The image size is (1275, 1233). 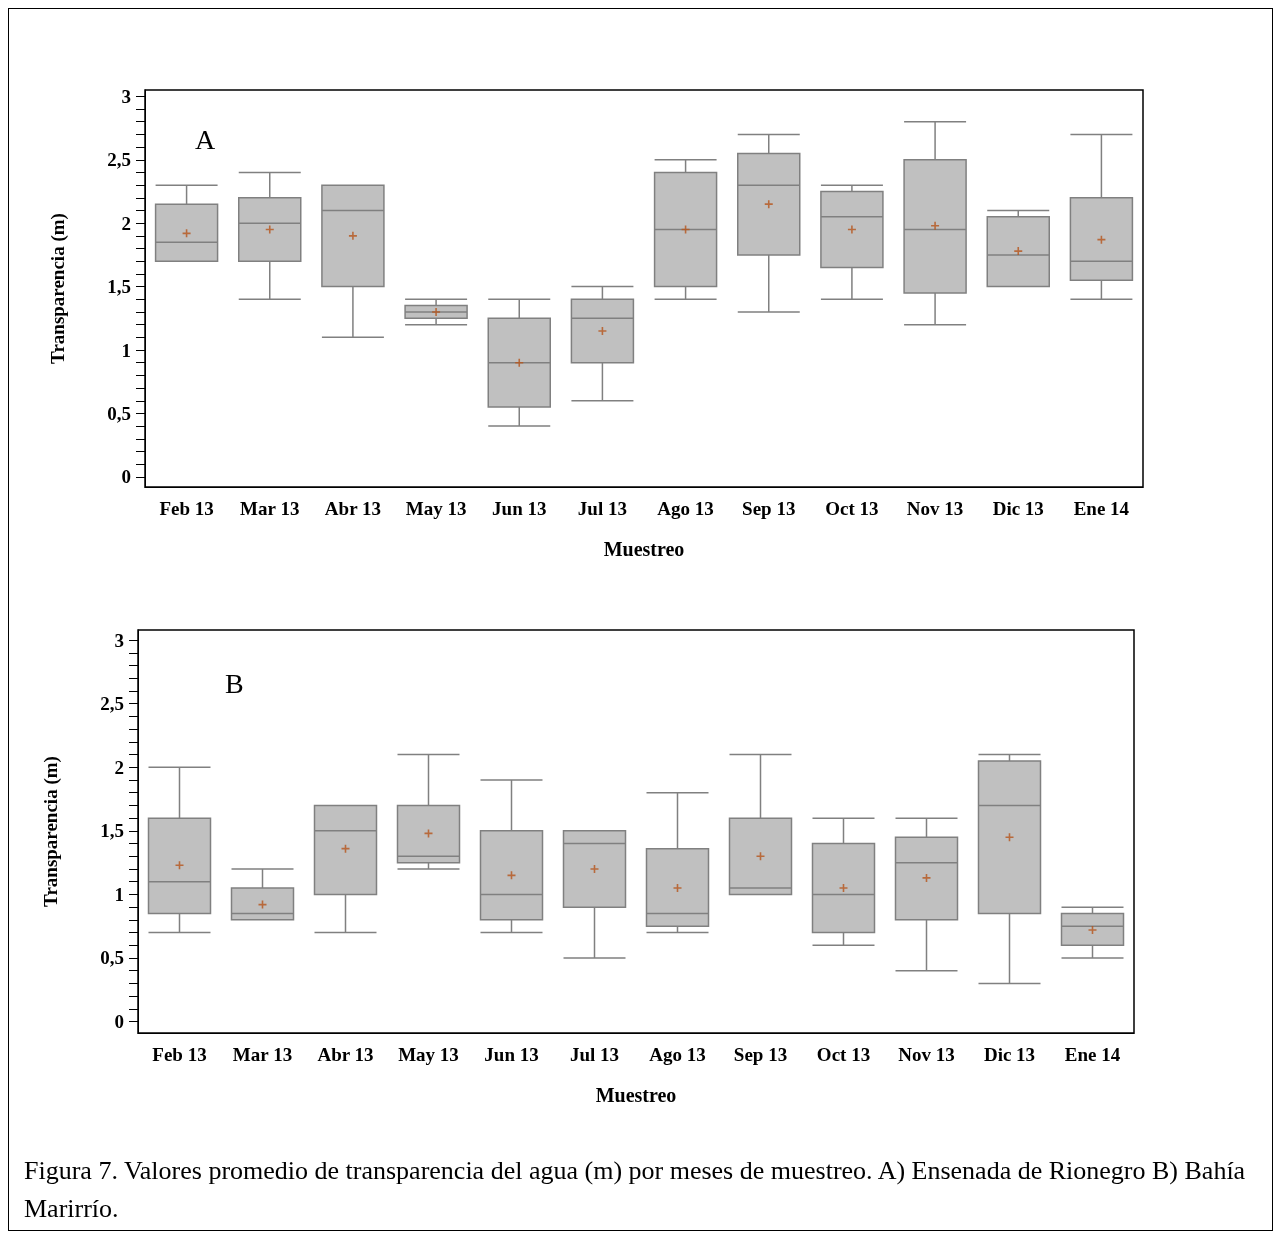 I want to click on text: Figura 7. Valores promedio de transparencia del agua (m) por meses de muestreo. A) Ensenada de Rionegro B) Bahía Marirrío., so click(x=635, y=1190).